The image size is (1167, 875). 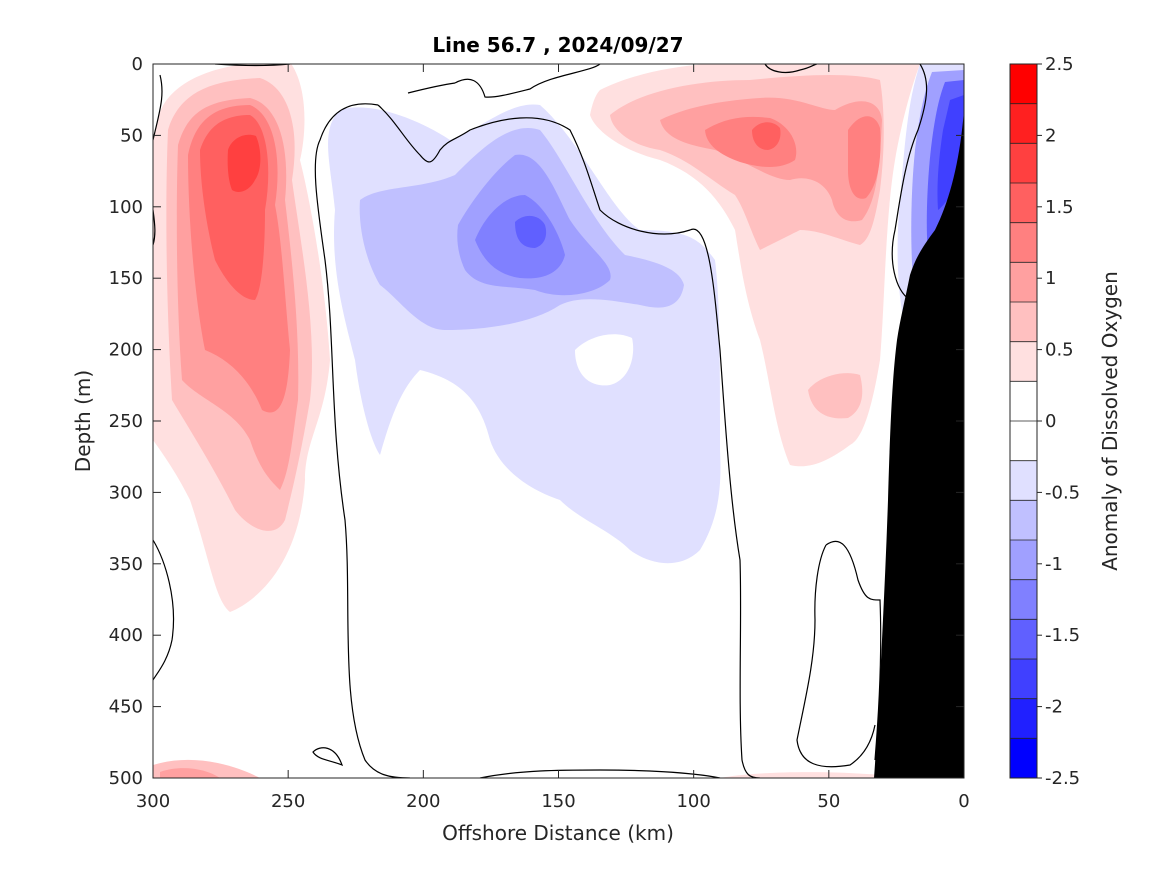 I want to click on y-tick-label: 300, so click(x=126, y=492).